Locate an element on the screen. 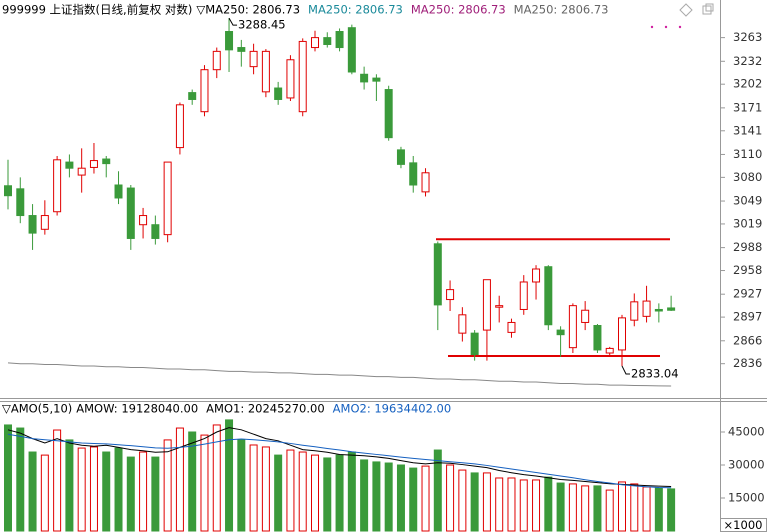  y-tick-label: 3171 is located at coordinates (747, 107).